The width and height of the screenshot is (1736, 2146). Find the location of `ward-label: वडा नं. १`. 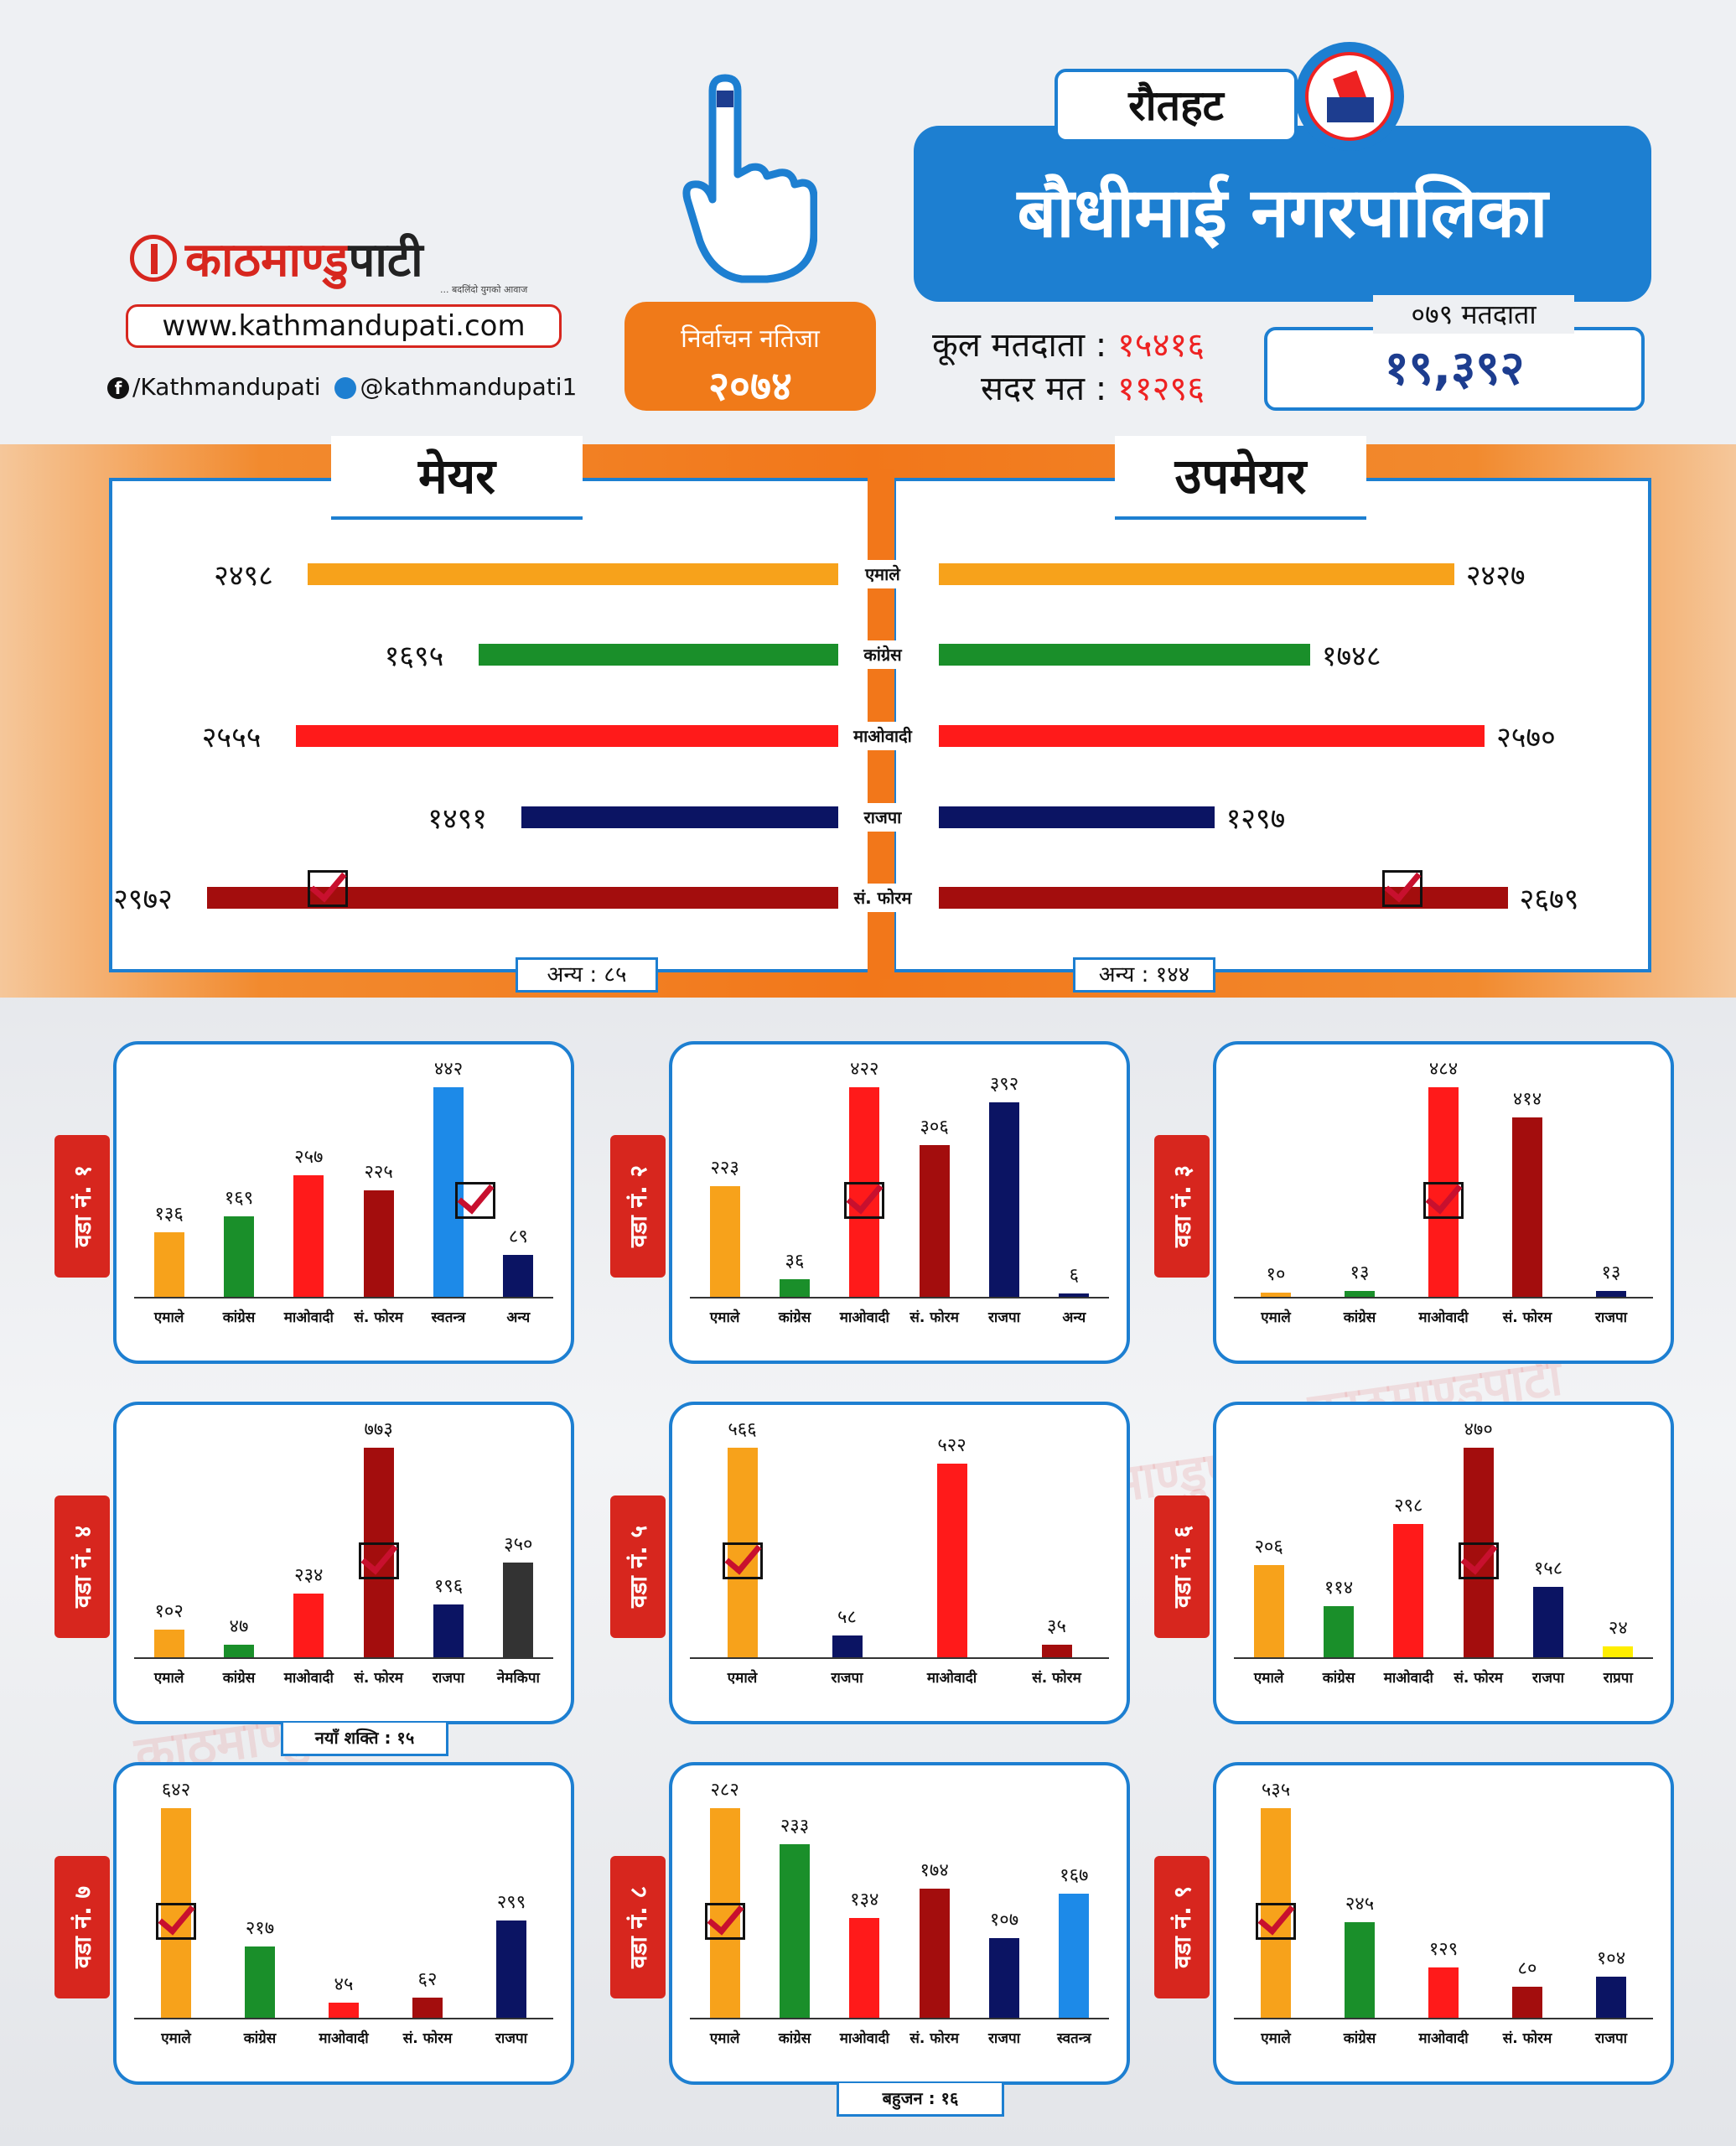

ward-label: वडा नं. १ is located at coordinates (82, 1206).